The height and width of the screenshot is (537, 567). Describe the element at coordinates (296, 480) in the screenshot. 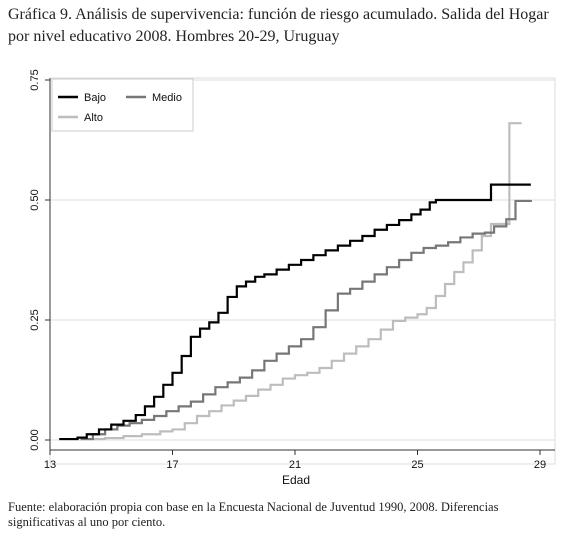

I see `x-axis-label: Edad` at that location.